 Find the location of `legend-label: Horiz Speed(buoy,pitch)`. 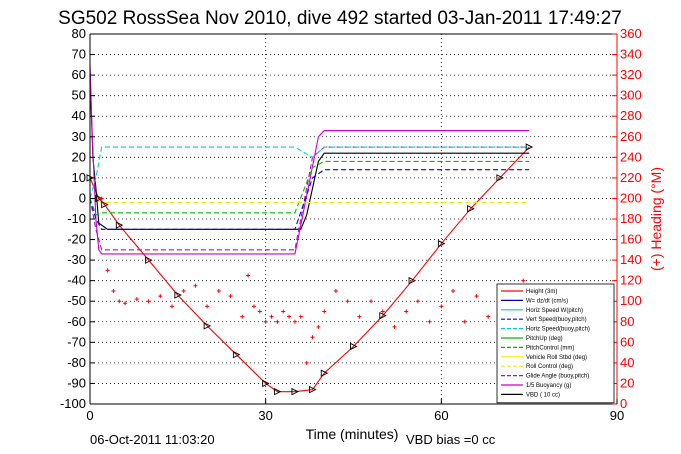

legend-label: Horiz Speed(buoy,pitch) is located at coordinates (558, 330).